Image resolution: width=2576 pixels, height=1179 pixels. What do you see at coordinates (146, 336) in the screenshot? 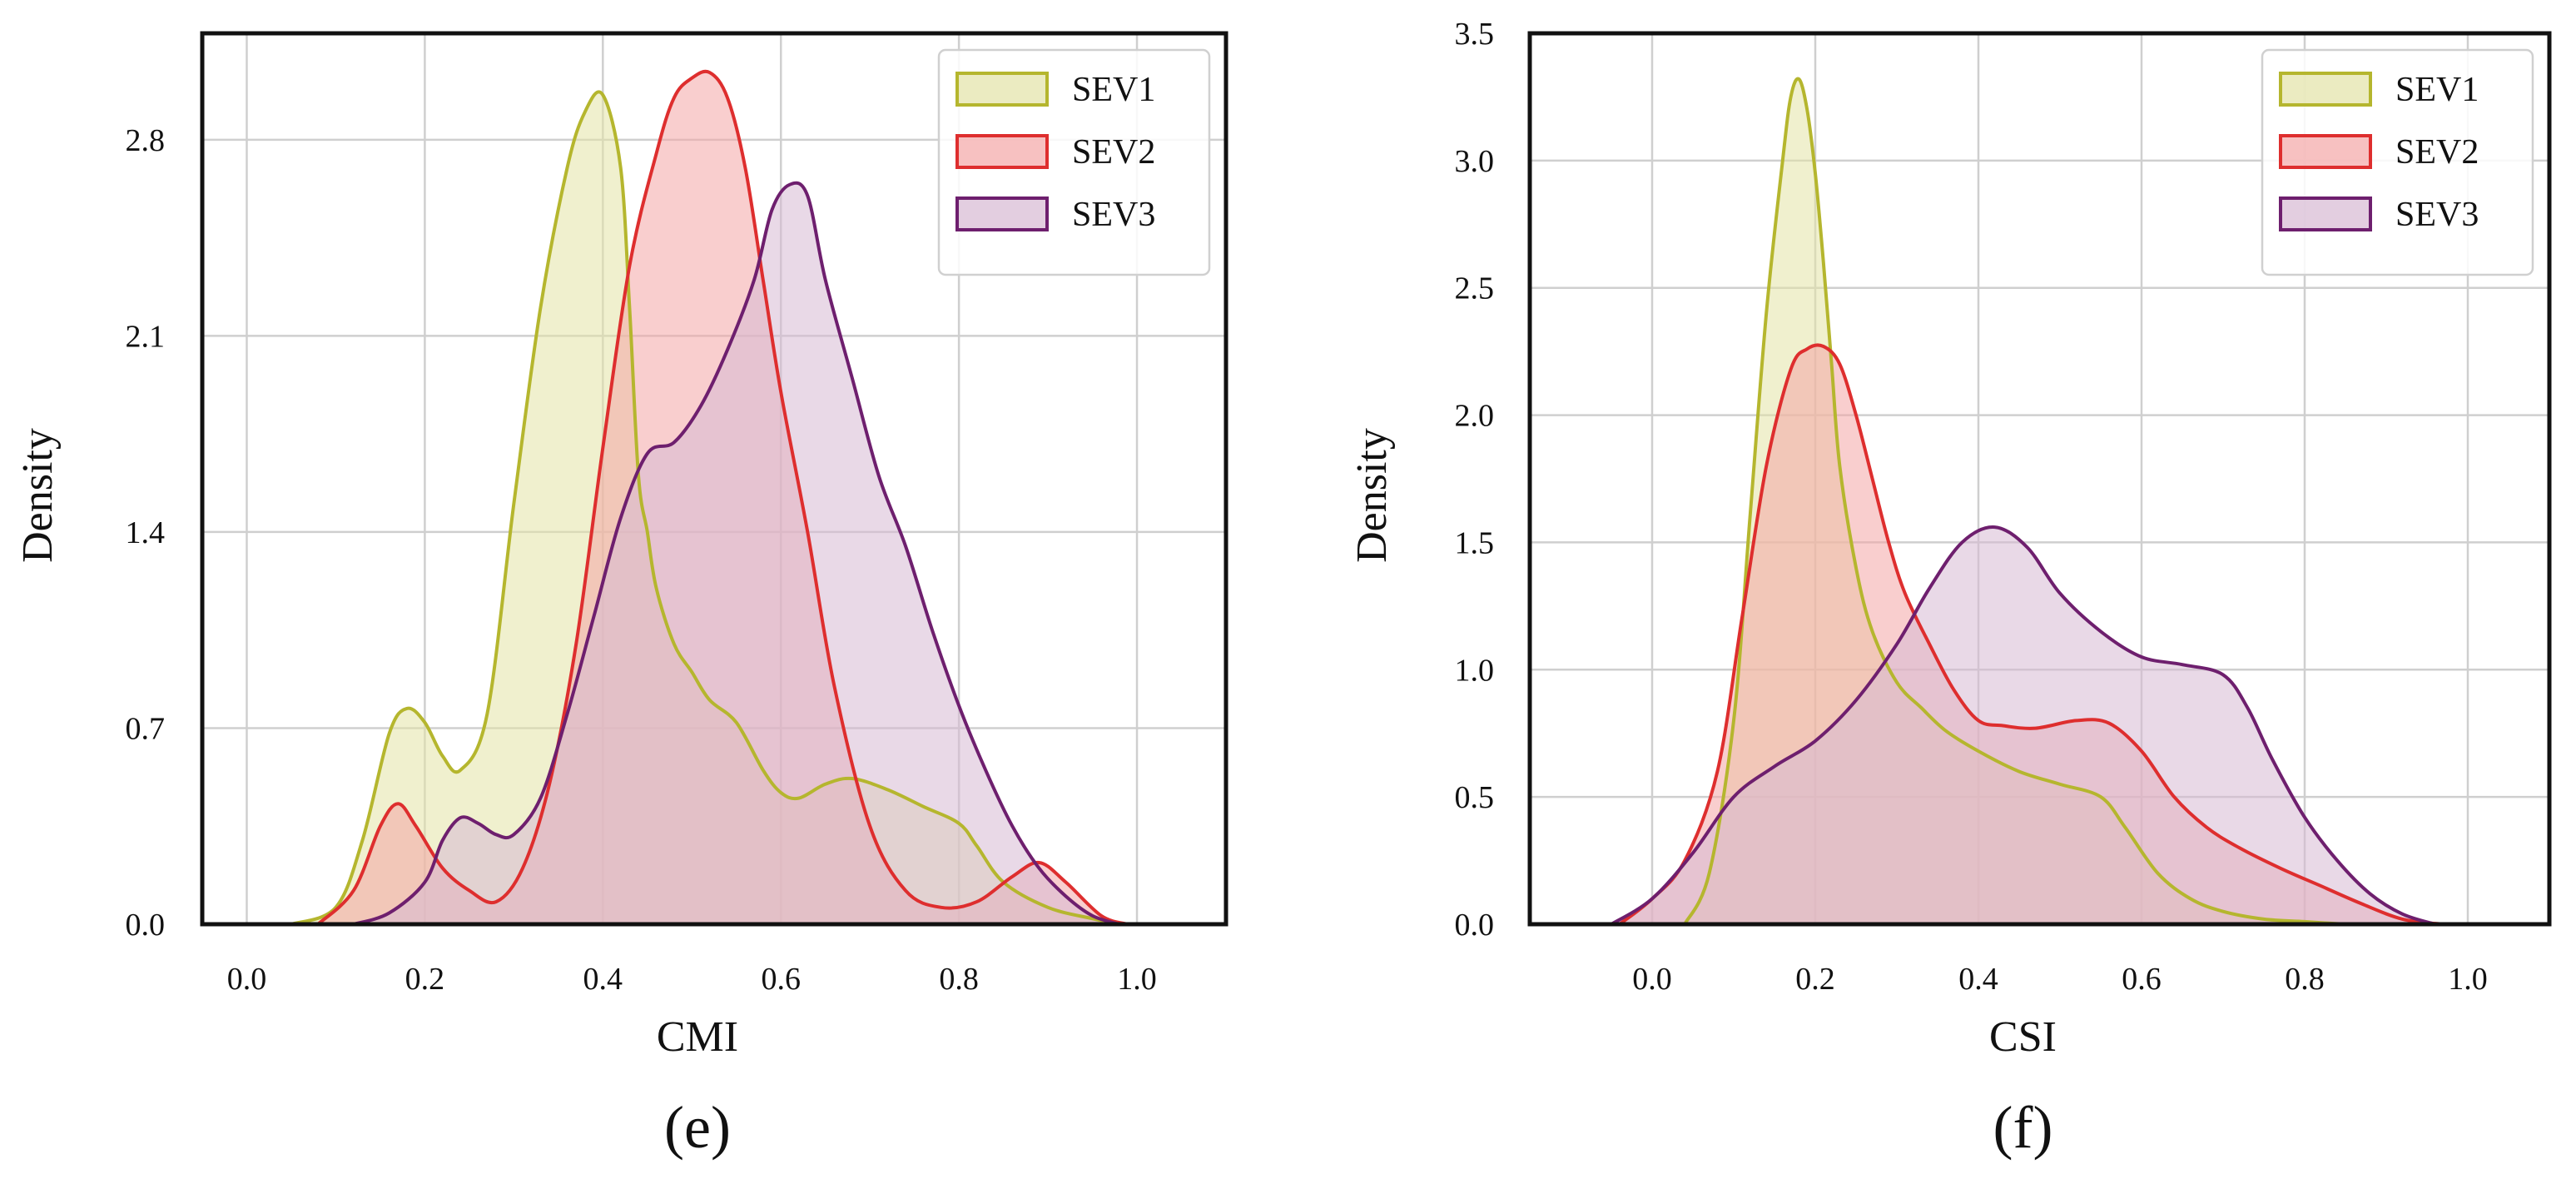
I see `y-tick-label: 2.1` at bounding box center [146, 336].